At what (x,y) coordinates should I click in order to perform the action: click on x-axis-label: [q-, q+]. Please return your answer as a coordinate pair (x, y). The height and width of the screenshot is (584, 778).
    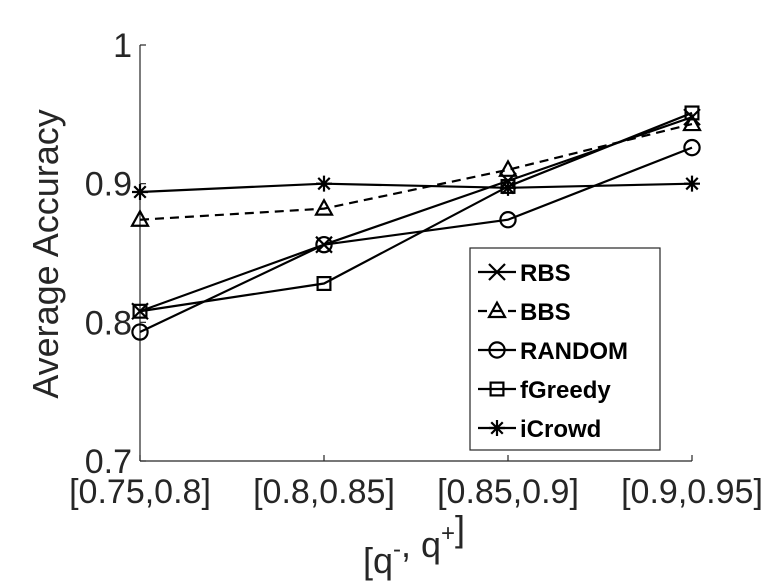
    Looking at the image, I should click on (414, 544).